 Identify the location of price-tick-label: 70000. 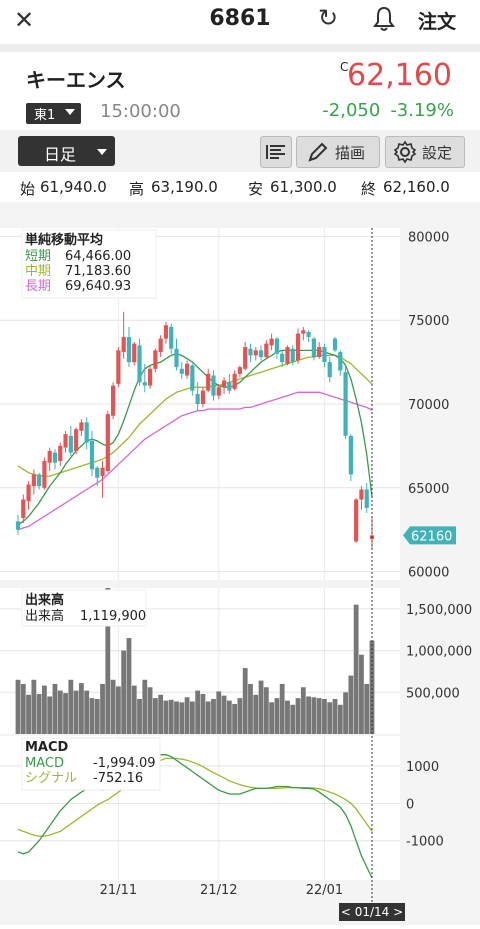
(428, 405).